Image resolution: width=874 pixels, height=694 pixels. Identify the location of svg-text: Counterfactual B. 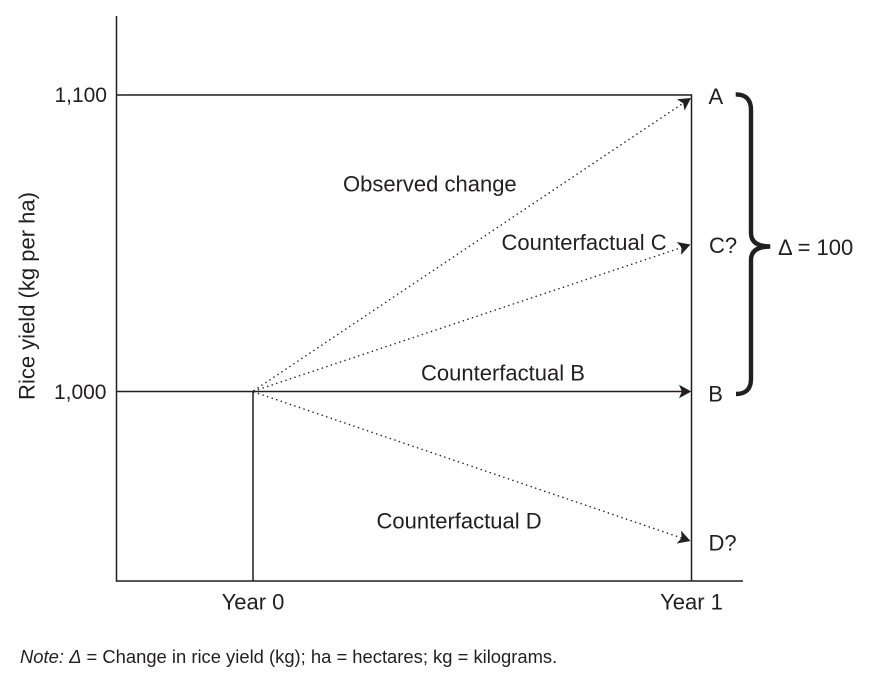
(503, 373).